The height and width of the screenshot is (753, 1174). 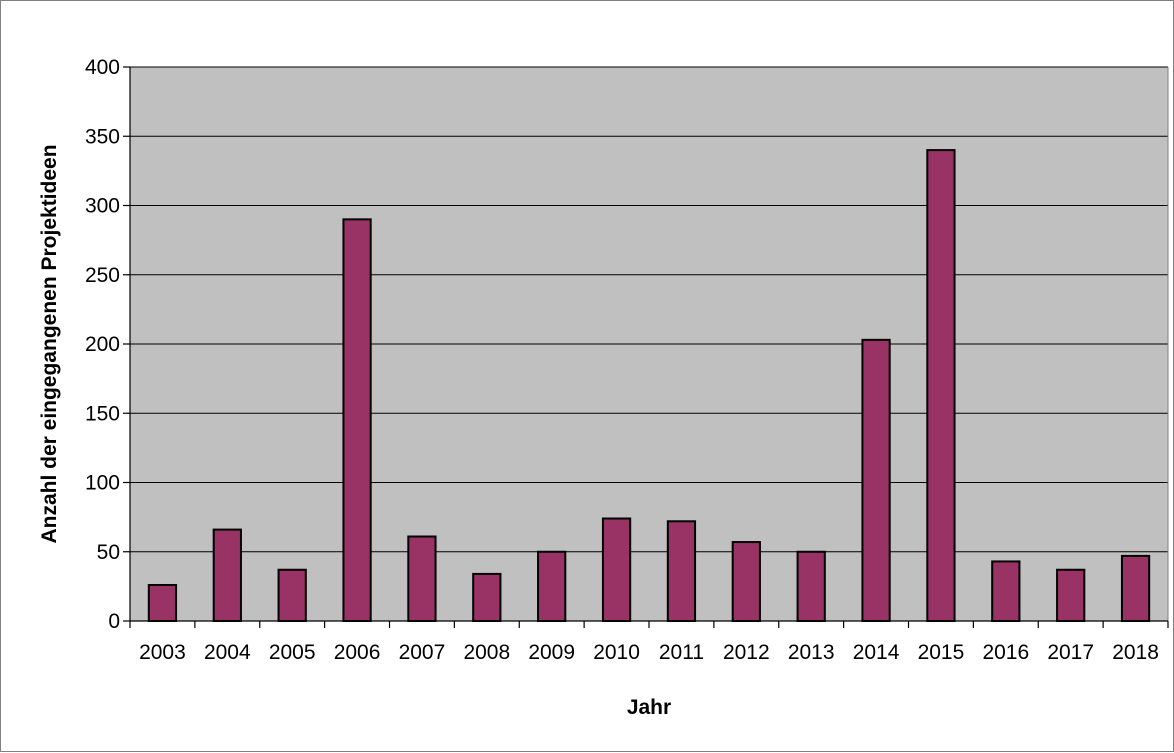 I want to click on x-tick-label: 2010, so click(x=616, y=652).